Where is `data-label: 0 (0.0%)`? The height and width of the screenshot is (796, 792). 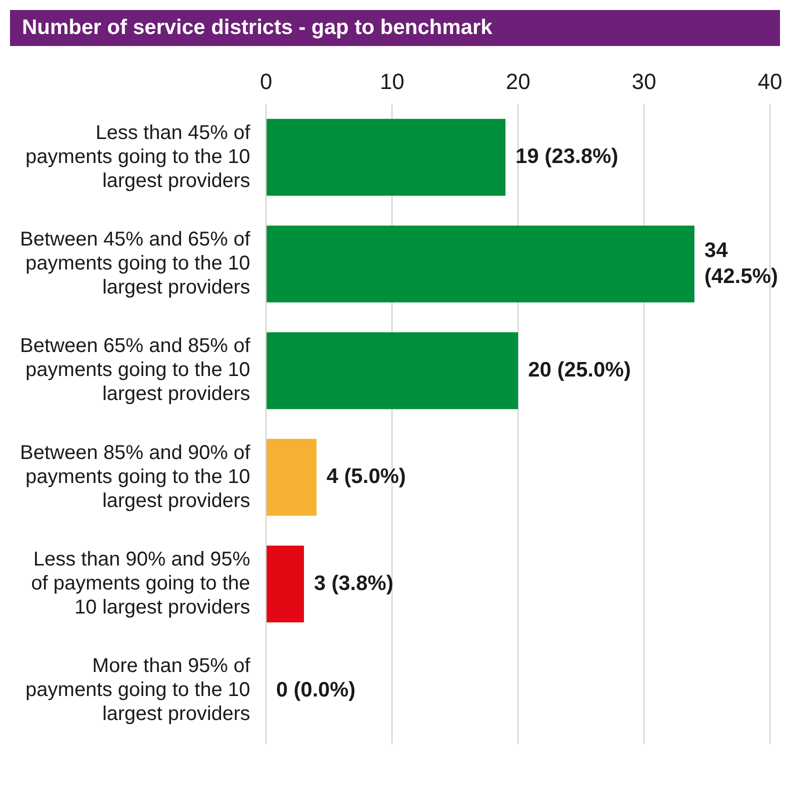
data-label: 0 (0.0%) is located at coordinates (316, 690).